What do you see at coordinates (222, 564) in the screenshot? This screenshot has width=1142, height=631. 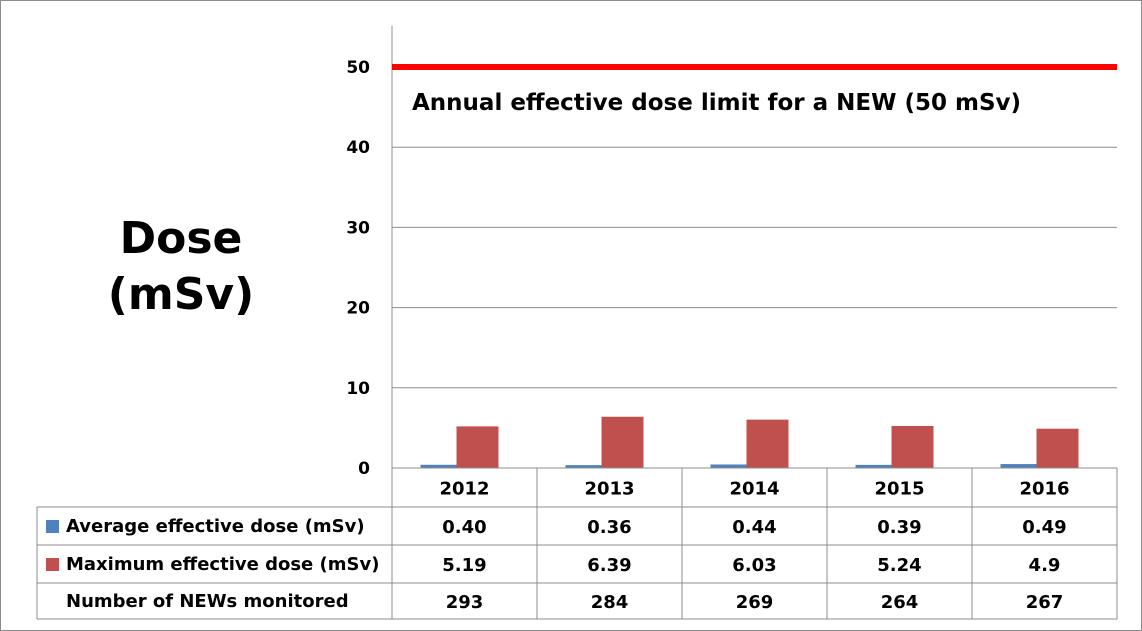 I see `legend-label: Maximum effective dose (mSv)` at bounding box center [222, 564].